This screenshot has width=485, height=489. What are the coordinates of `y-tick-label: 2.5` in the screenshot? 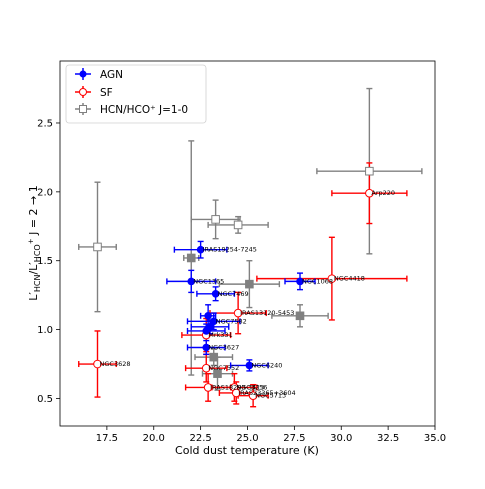 It's located at (45, 123).